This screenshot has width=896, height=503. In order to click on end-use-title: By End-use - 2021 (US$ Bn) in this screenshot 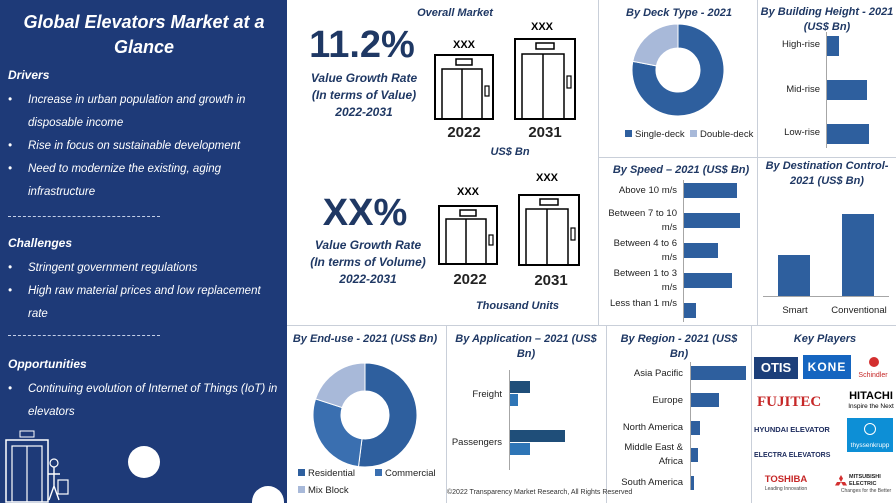, I will do `click(365, 339)`.